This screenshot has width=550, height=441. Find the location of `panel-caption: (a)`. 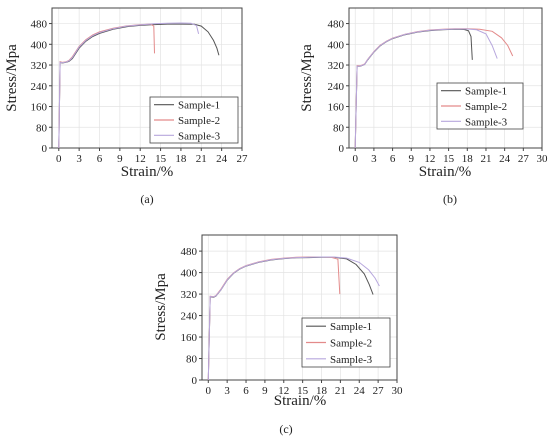

panel-caption: (a) is located at coordinates (146, 199).